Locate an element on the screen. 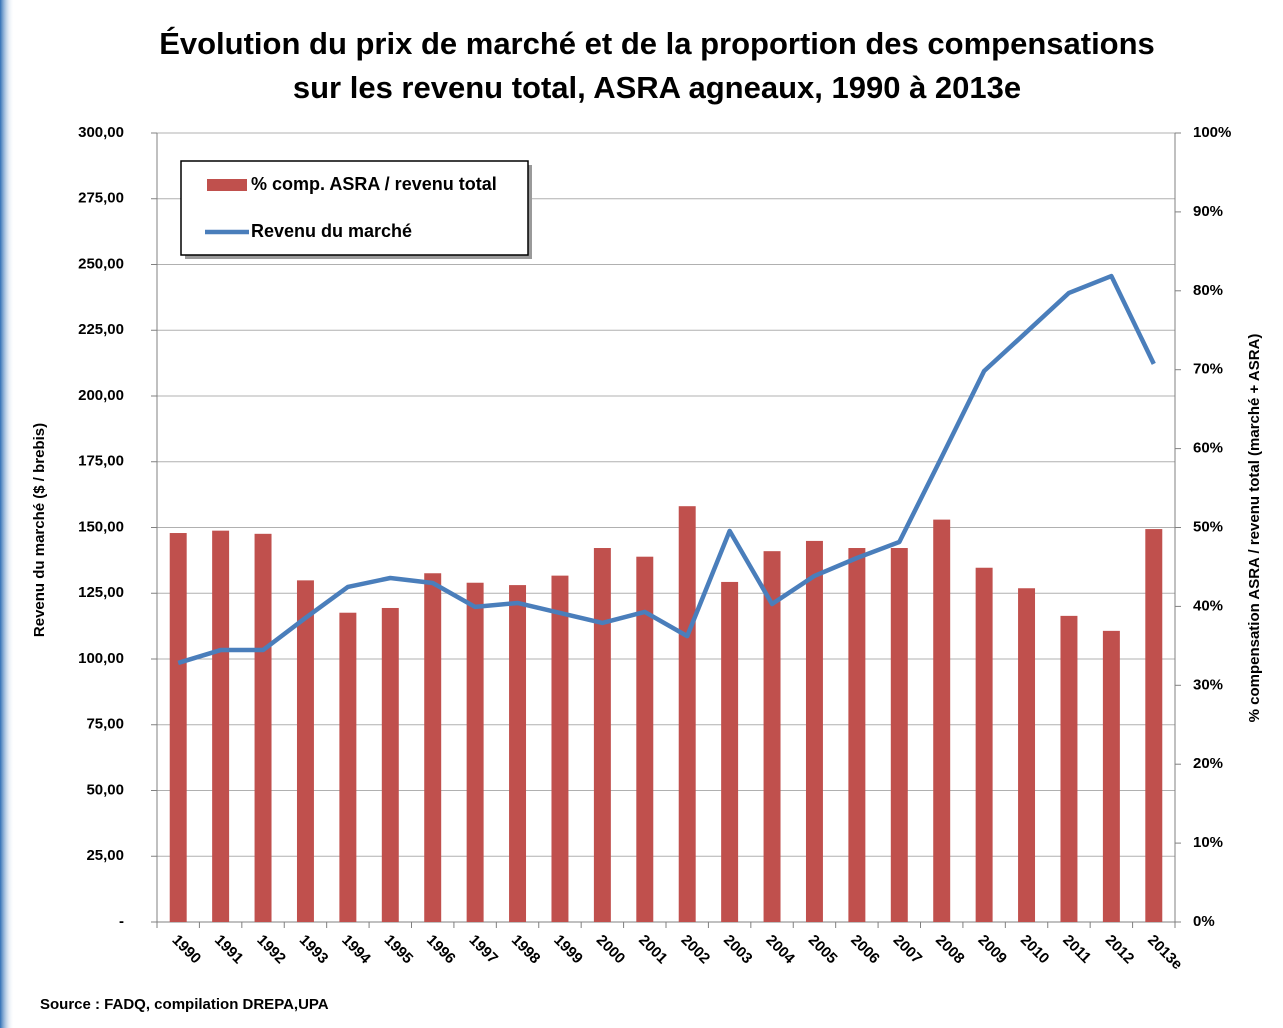  x-tick-label: 2000 is located at coordinates (611, 950).